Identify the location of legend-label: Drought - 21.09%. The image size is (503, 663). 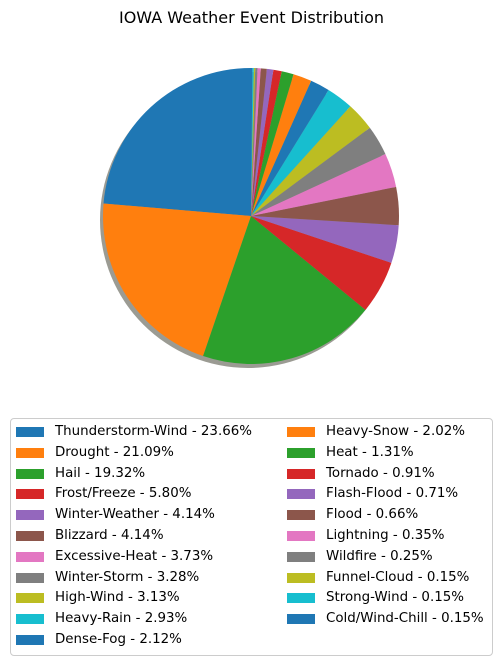
(114, 452).